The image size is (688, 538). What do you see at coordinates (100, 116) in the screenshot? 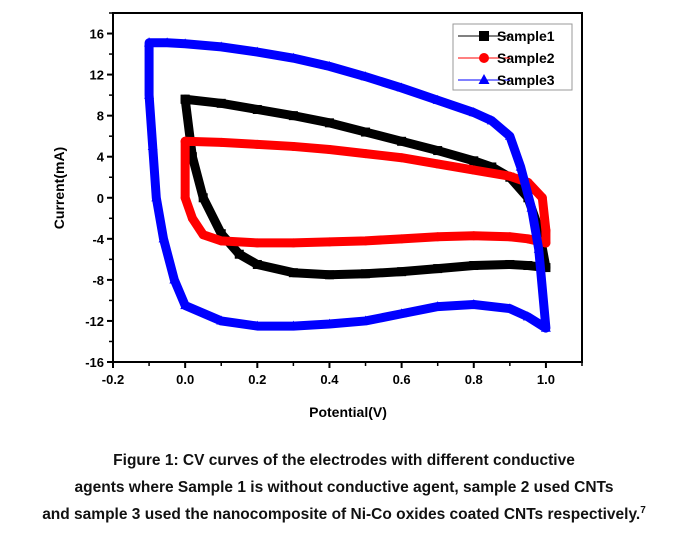
I see `y-tick-label: 8` at bounding box center [100, 116].